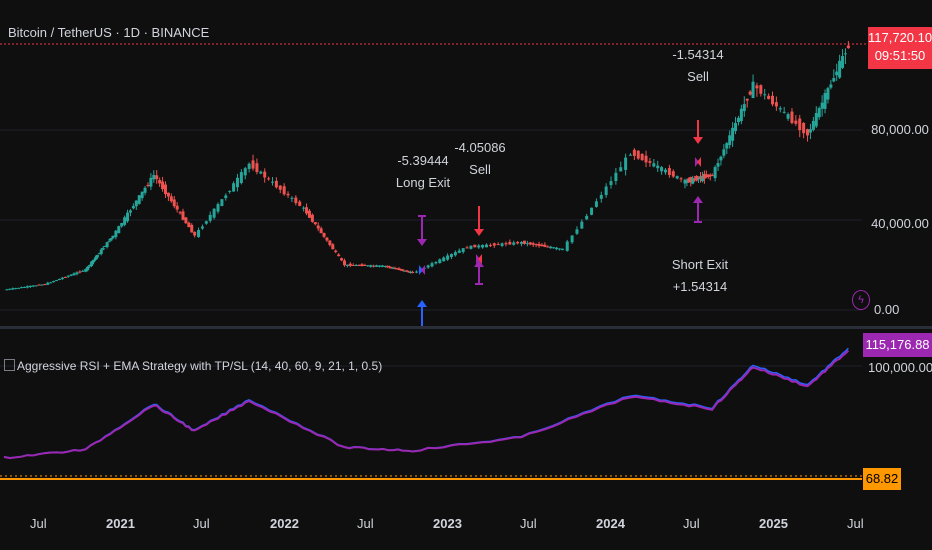 The width and height of the screenshot is (932, 550). Describe the element at coordinates (700, 276) in the screenshot. I see `trade-label: Short Exit +1.54314` at that location.